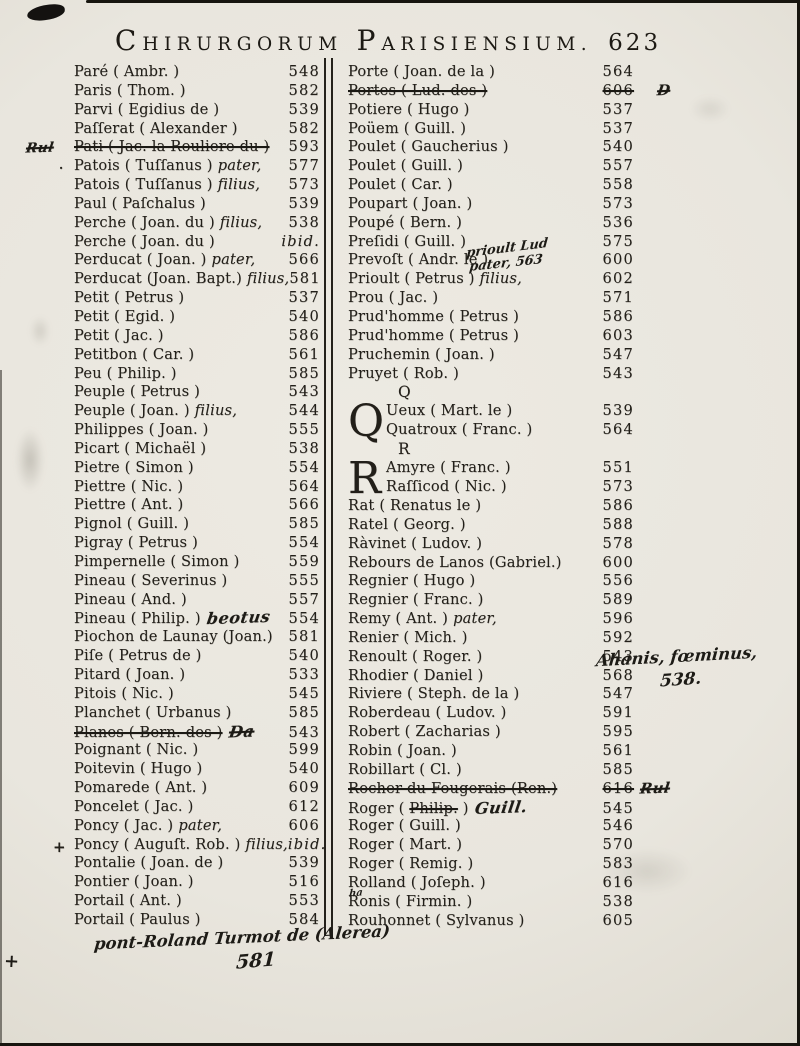  Describe the element at coordinates (491, 751) in the screenshot. I see `index-entry: Robin ( Joan. ) 561` at that location.